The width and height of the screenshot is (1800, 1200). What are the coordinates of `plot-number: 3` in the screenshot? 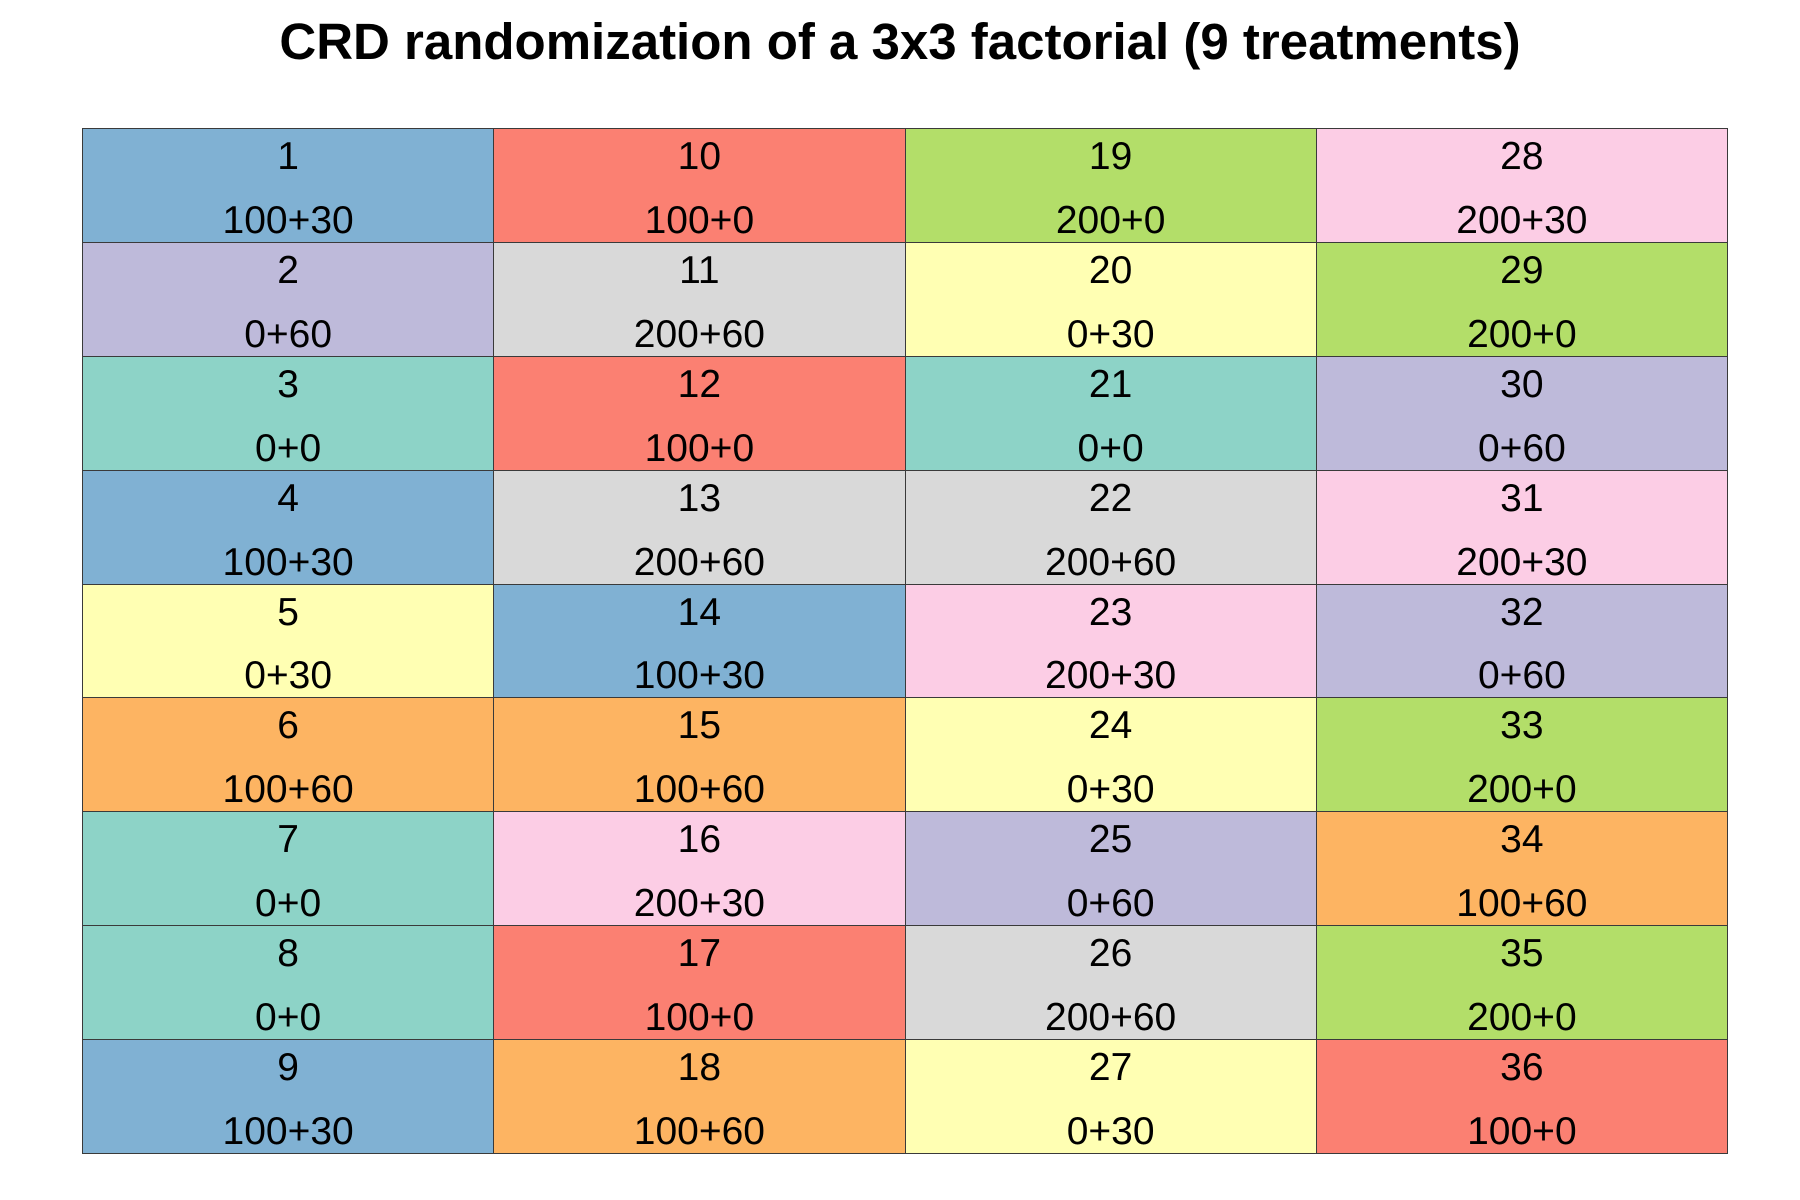 It's located at (288, 384).